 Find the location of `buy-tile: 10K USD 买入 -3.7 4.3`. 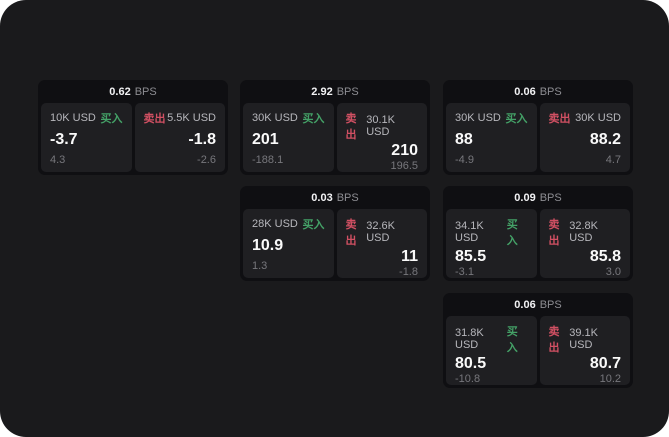

buy-tile: 10K USD 买入 -3.7 4.3 is located at coordinates (86, 137).